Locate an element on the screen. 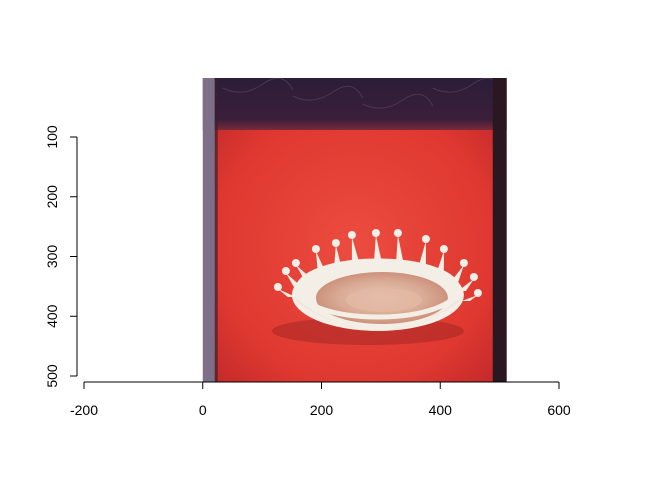 This screenshot has height=480, width=672. y-tick-label: 100 is located at coordinates (52, 137).